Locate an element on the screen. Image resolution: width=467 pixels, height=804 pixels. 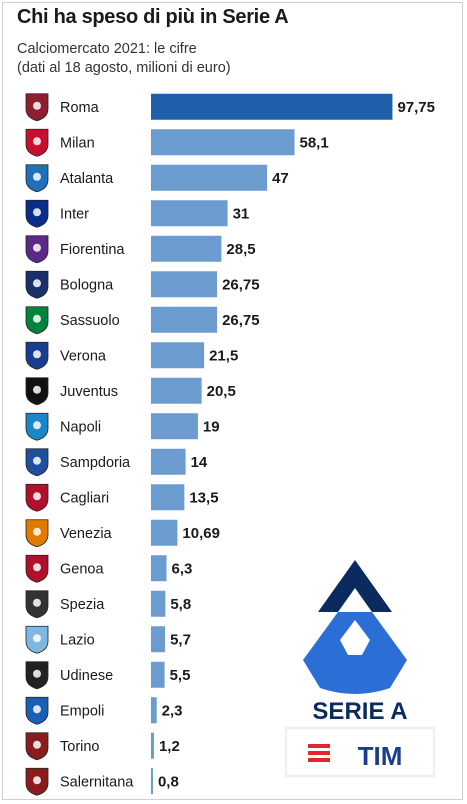
serie-a-logo: SERIE A TIM is located at coordinates (360, 668).